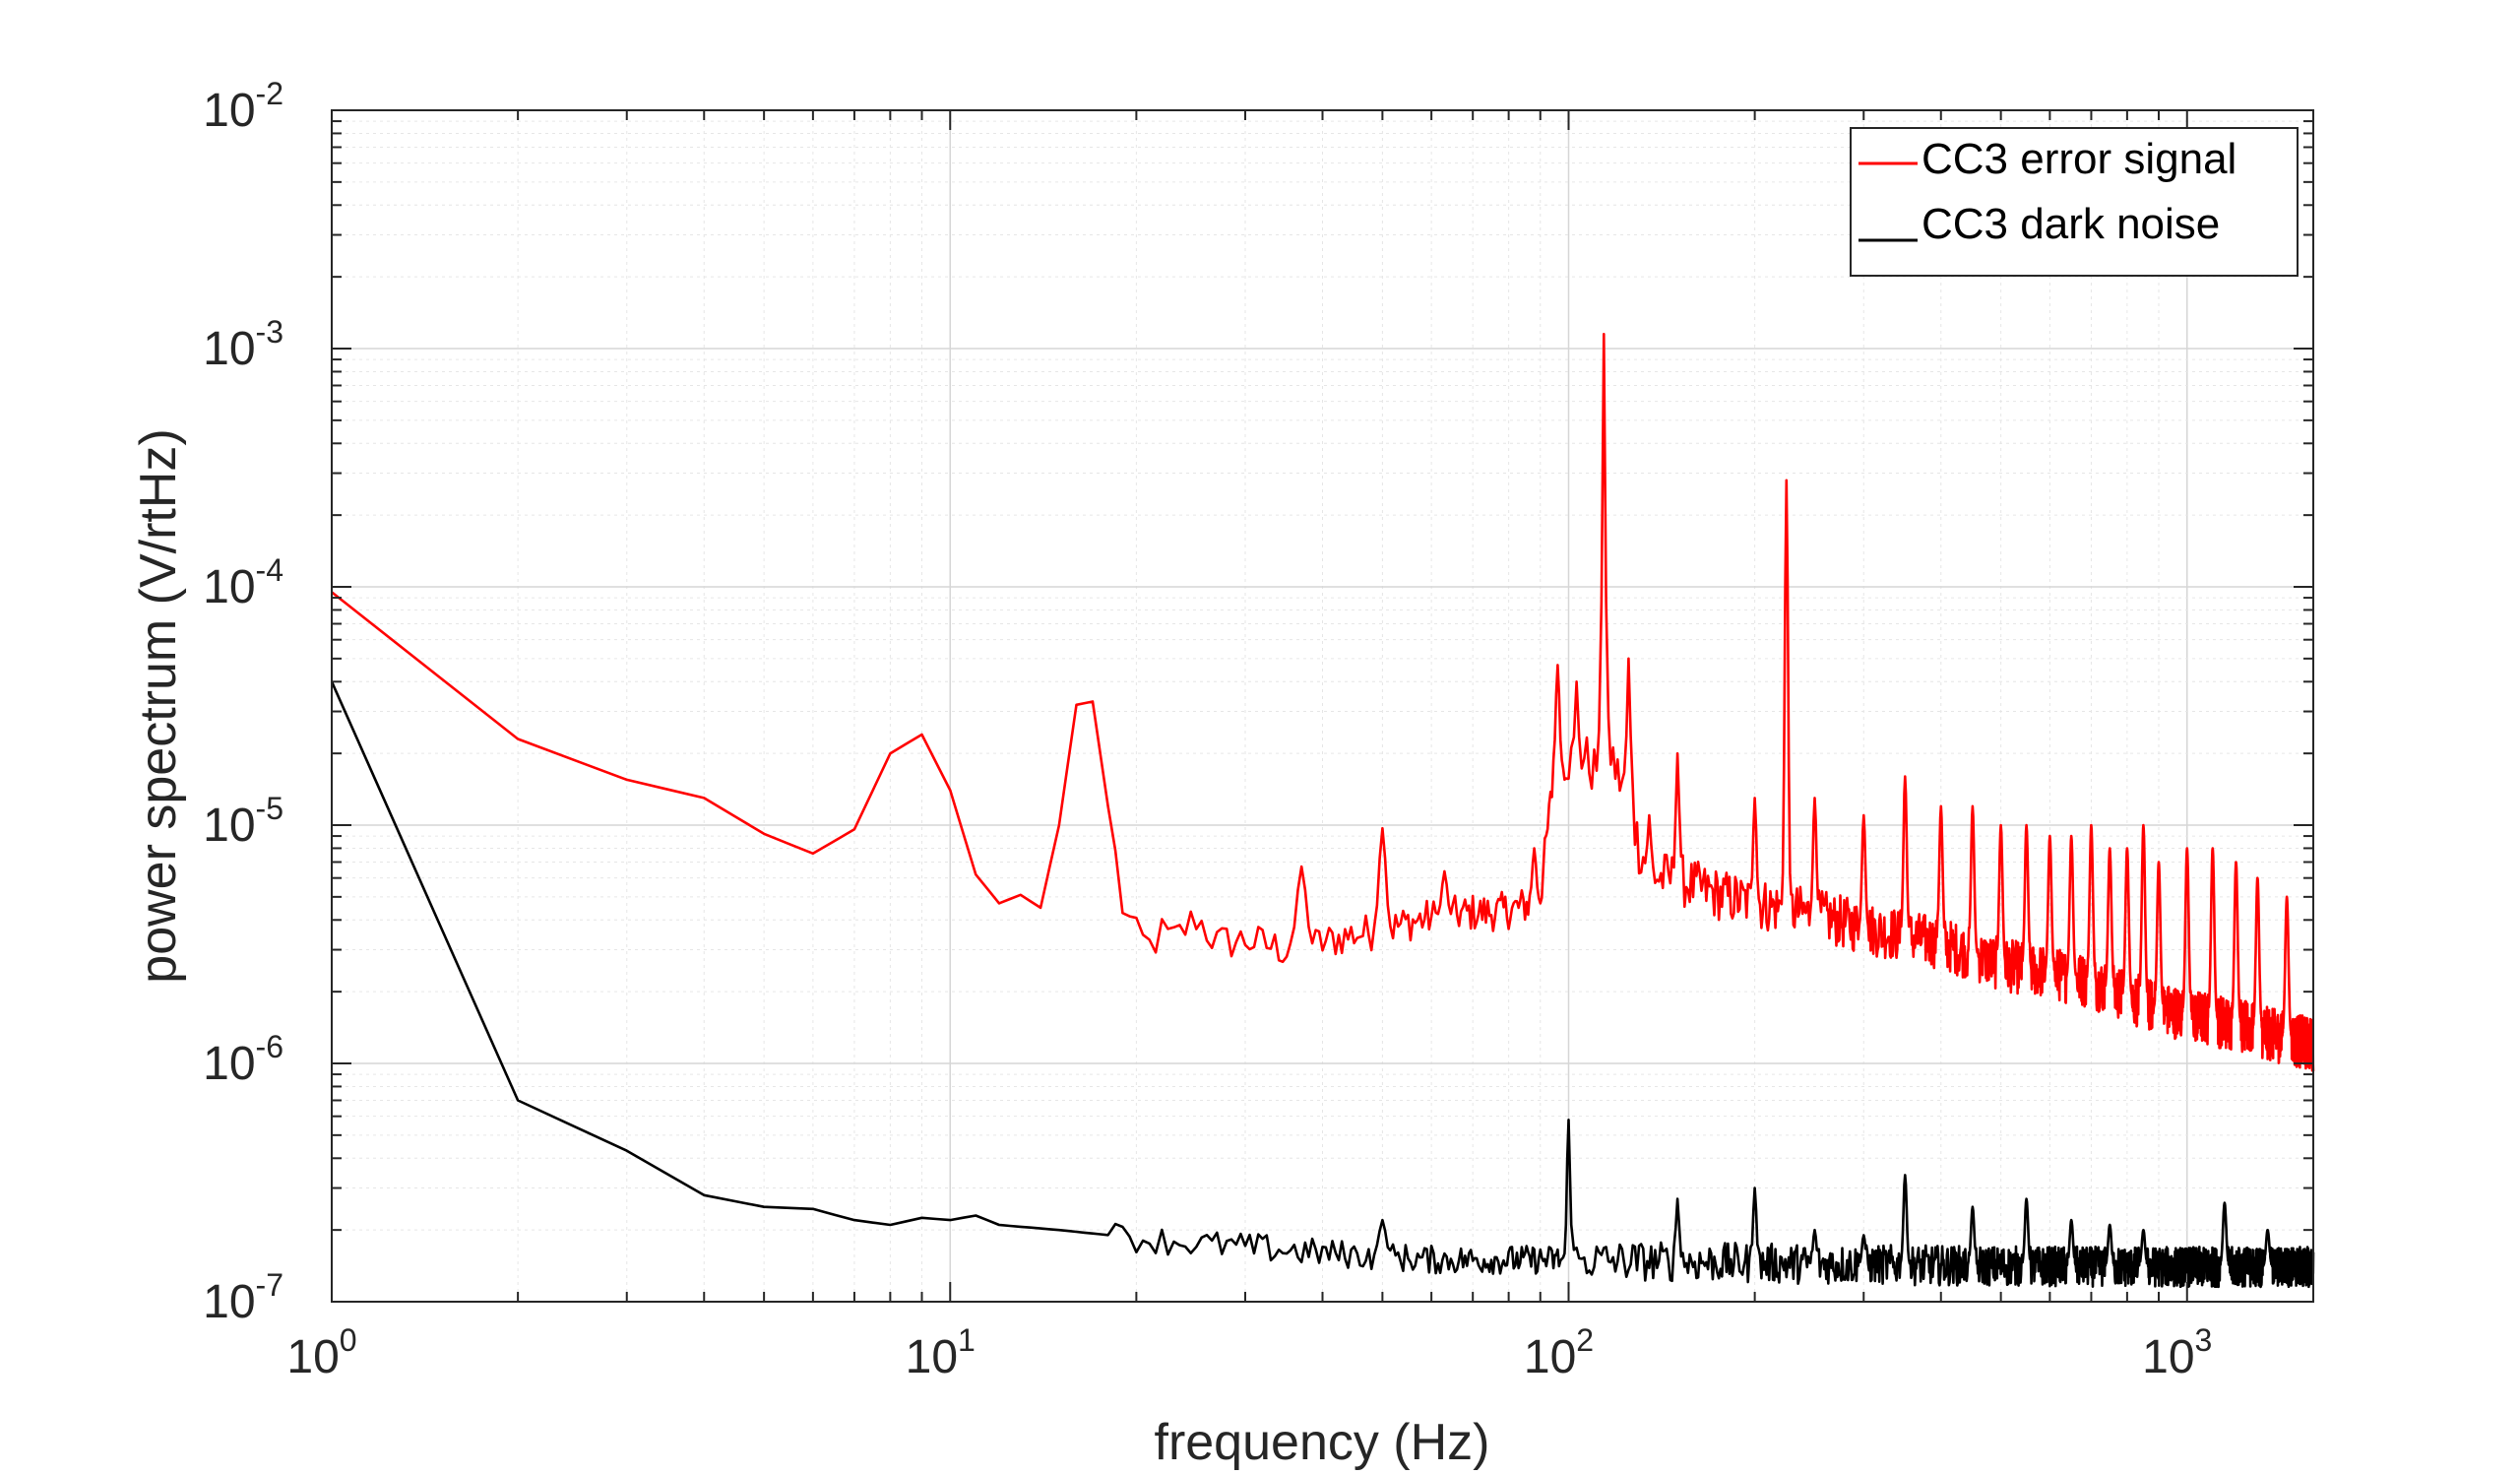 This screenshot has height=1475, width=2520. What do you see at coordinates (1249, 1352) in the screenshot?
I see `x-tick-labels: 10⁰ 10¹ 10² 10³` at bounding box center [1249, 1352].